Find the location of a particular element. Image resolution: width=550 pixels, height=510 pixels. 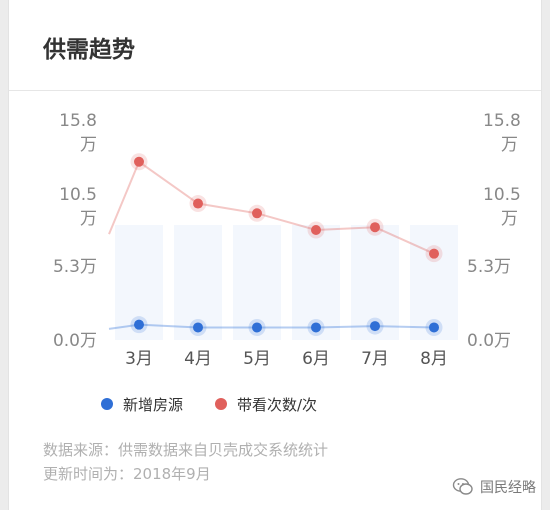

data-source-note: 数据来源：供需数据来自贝壳成交系统统计 更新时间为：2018年9月 is located at coordinates (185, 462).